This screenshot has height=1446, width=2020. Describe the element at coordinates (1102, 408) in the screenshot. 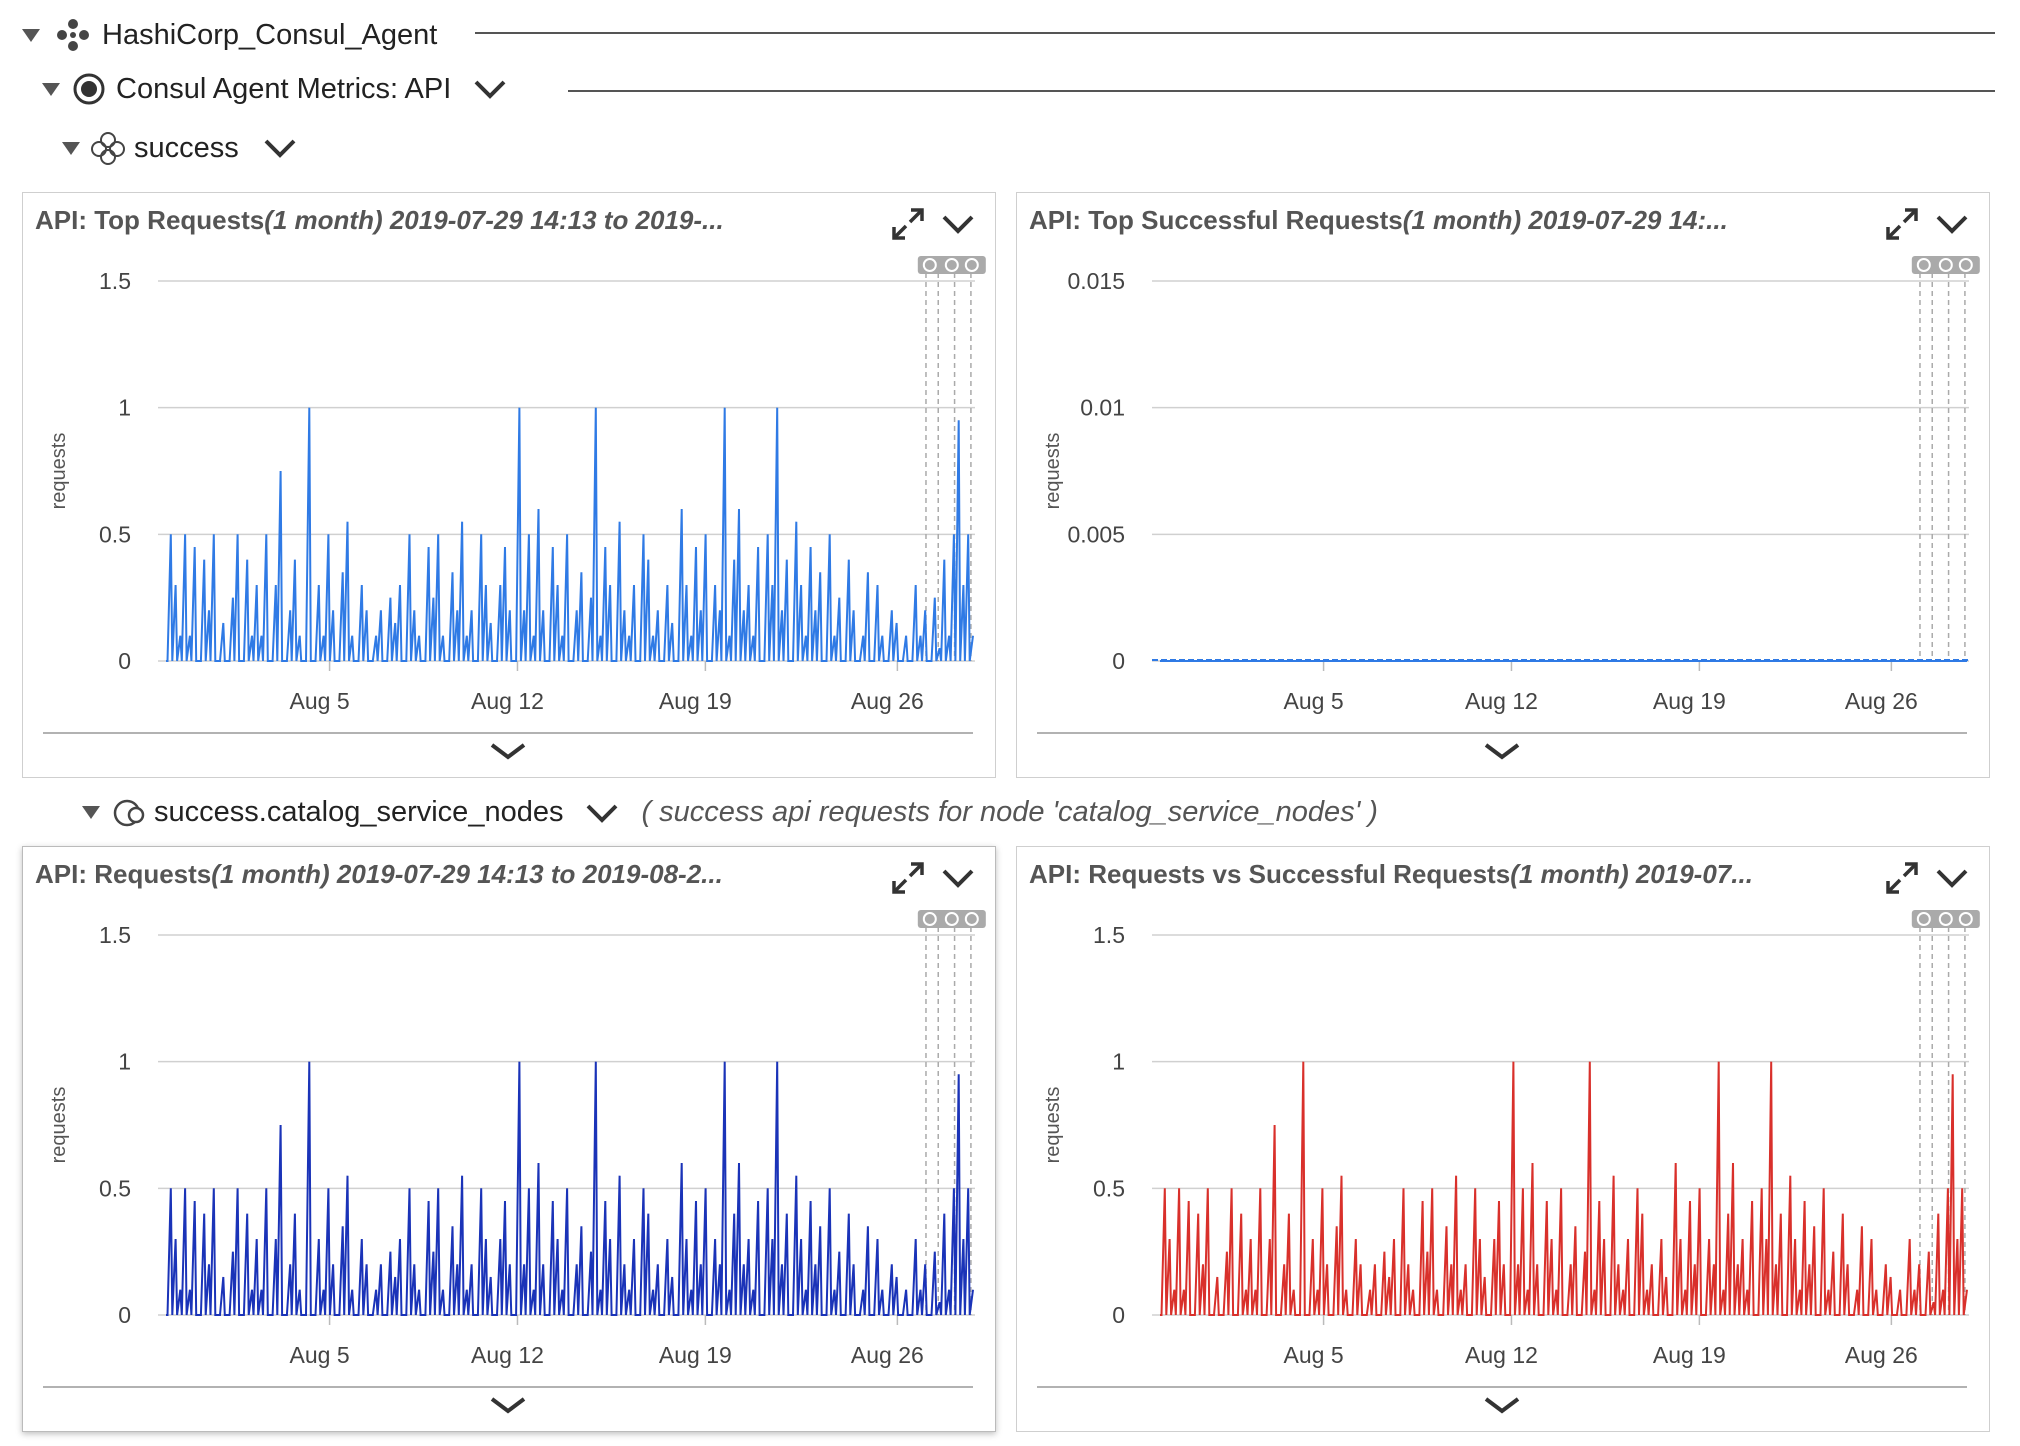

I see `y-tick-label: 0.01` at that location.